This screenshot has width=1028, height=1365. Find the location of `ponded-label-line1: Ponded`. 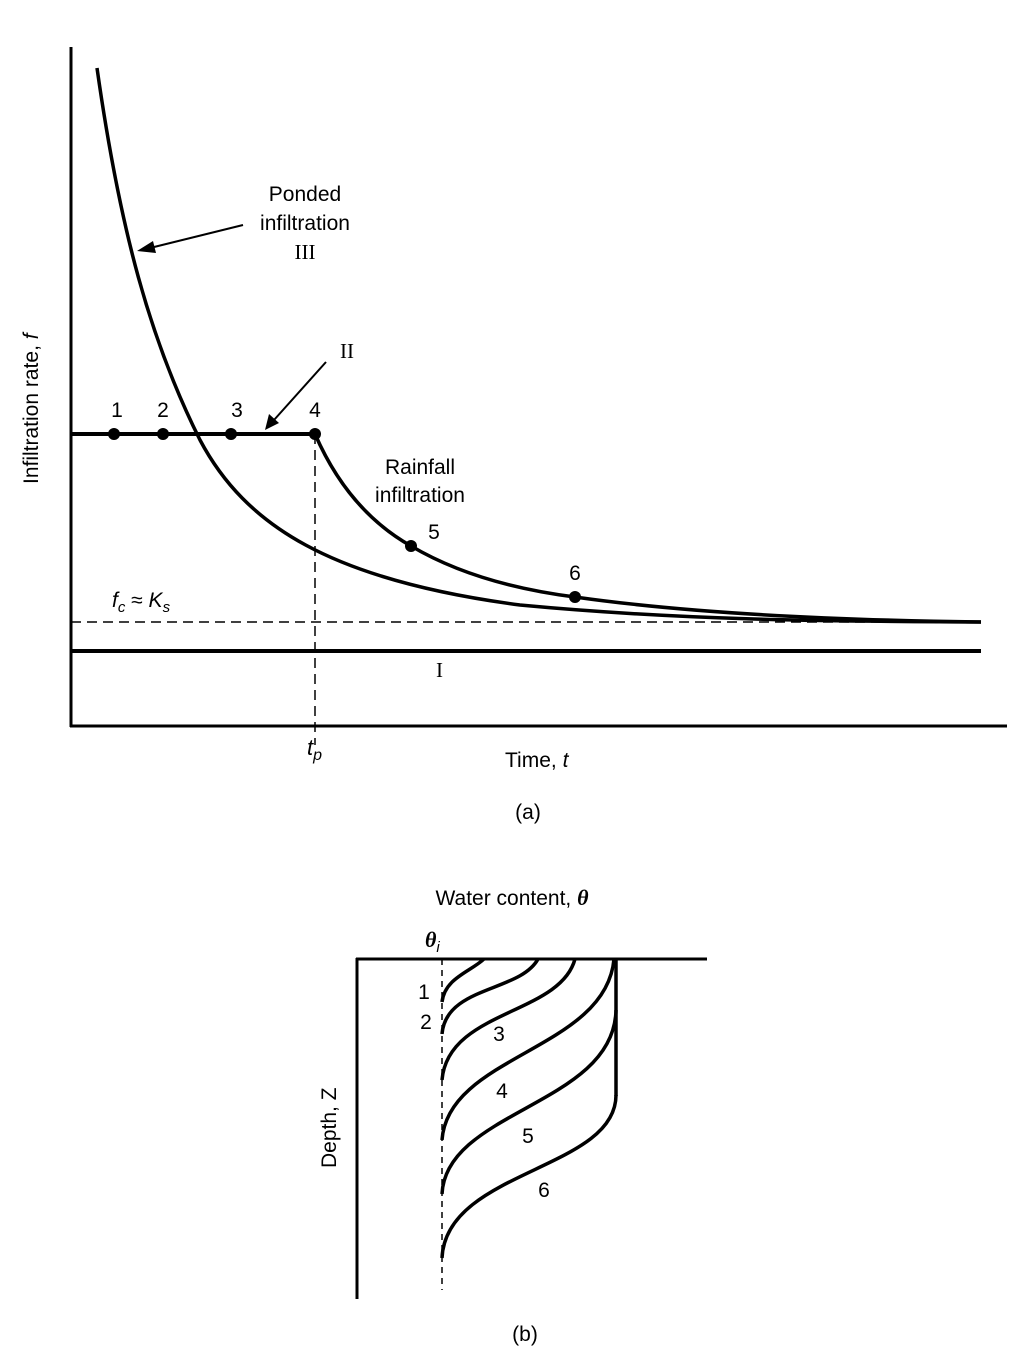

ponded-label-line1: Ponded is located at coordinates (305, 194).